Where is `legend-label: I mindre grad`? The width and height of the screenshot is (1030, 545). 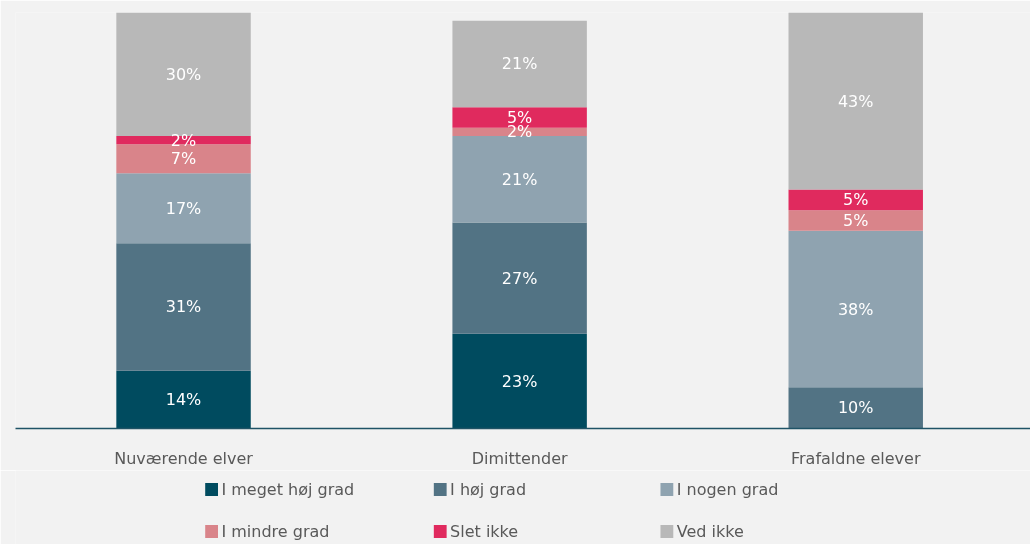
legend-label: I mindre grad is located at coordinates (275, 531).